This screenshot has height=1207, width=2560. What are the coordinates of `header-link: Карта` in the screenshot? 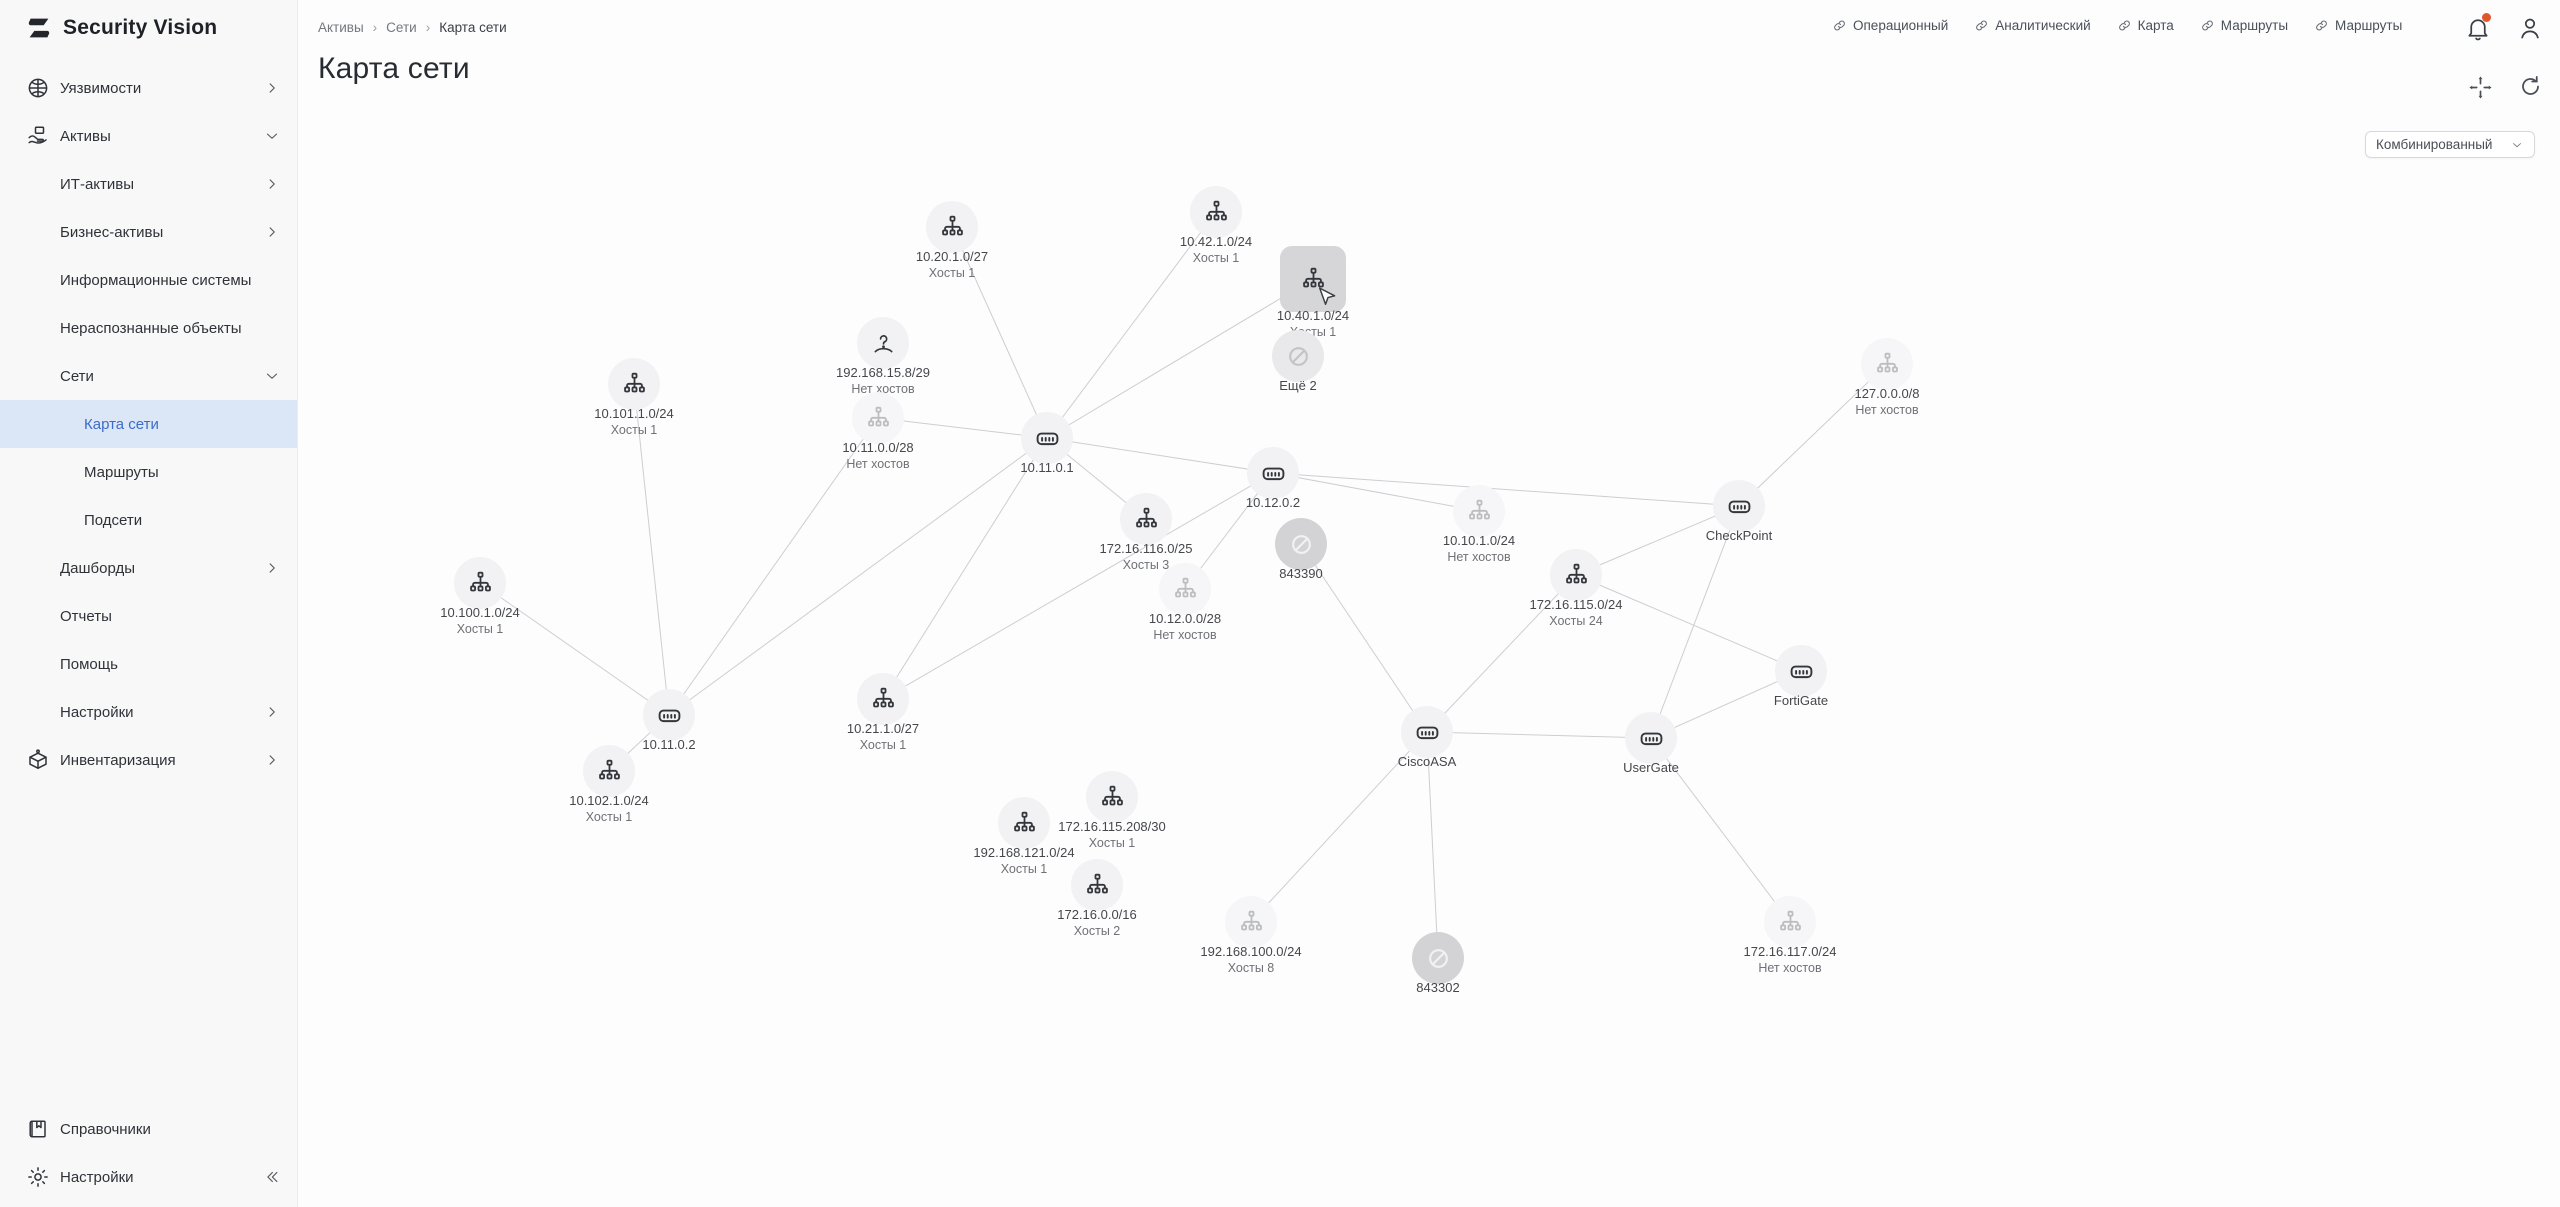 It's located at (2145, 25).